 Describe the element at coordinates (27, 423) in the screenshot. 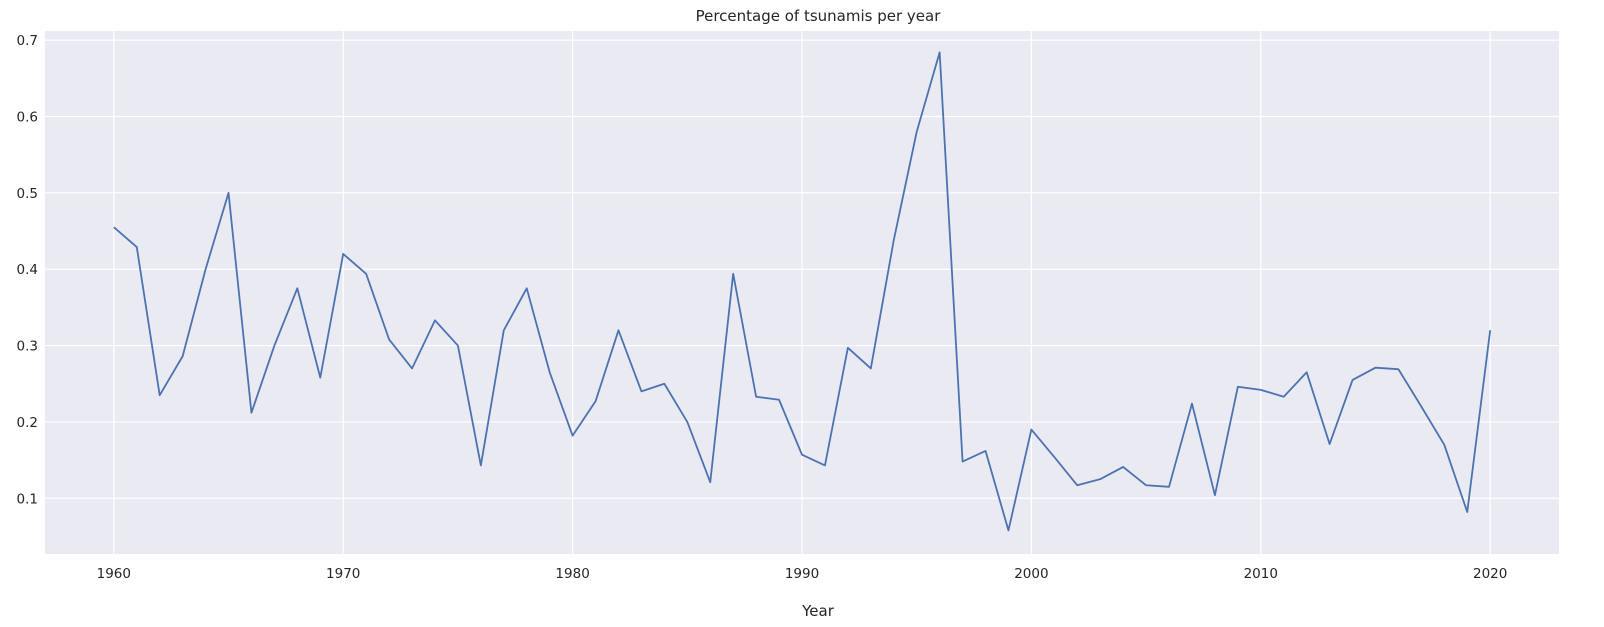

I see `y-tick-label: 0.2` at that location.